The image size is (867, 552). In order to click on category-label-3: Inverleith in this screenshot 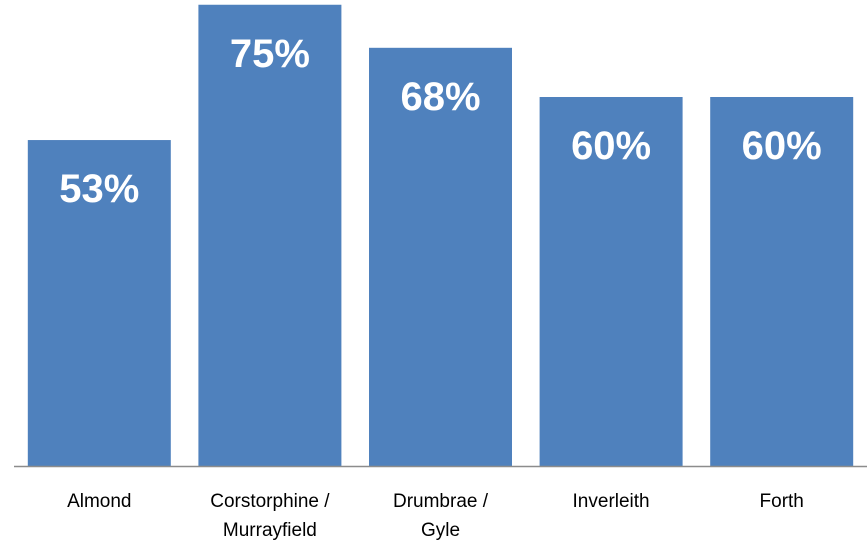, I will do `click(611, 501)`.